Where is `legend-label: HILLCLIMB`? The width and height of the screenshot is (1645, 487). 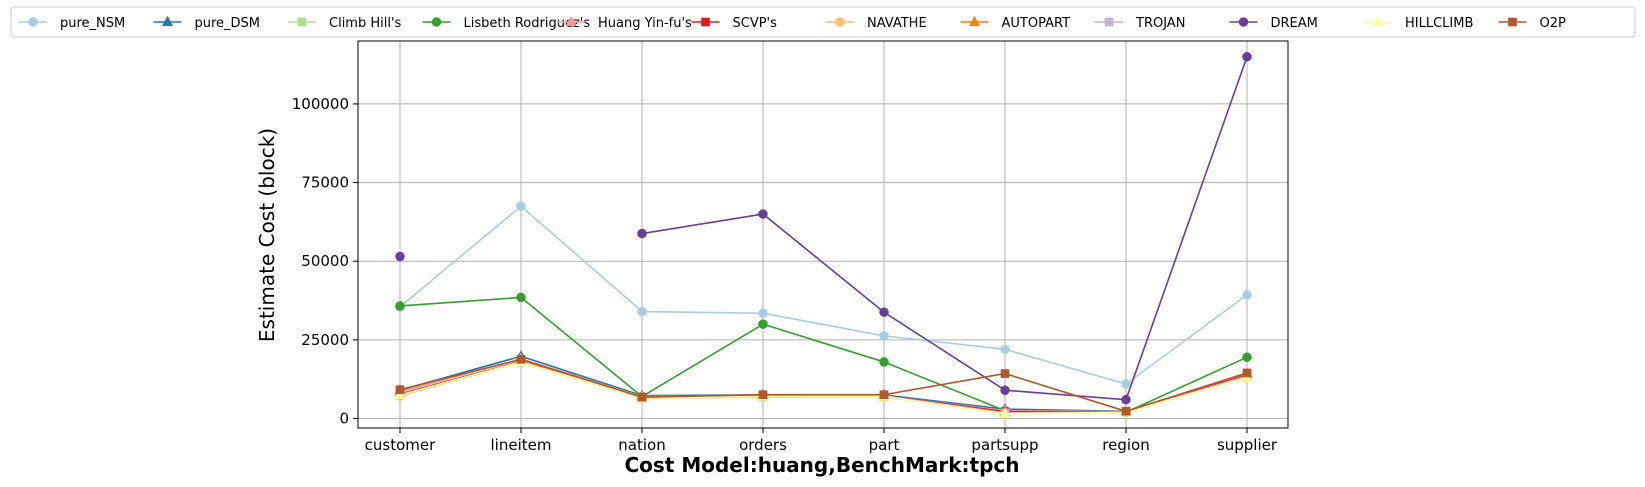
legend-label: HILLCLIMB is located at coordinates (1439, 23).